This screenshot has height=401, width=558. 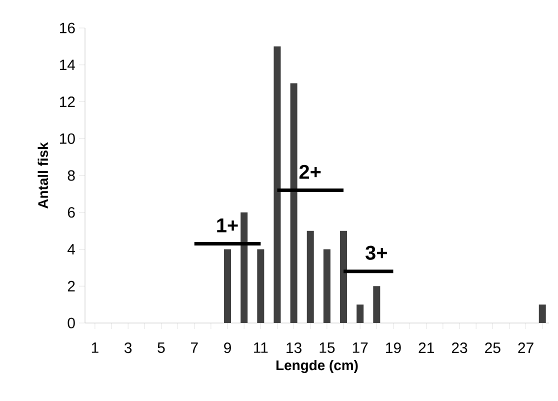 I want to click on x-tick-label: 15, so click(x=327, y=347).